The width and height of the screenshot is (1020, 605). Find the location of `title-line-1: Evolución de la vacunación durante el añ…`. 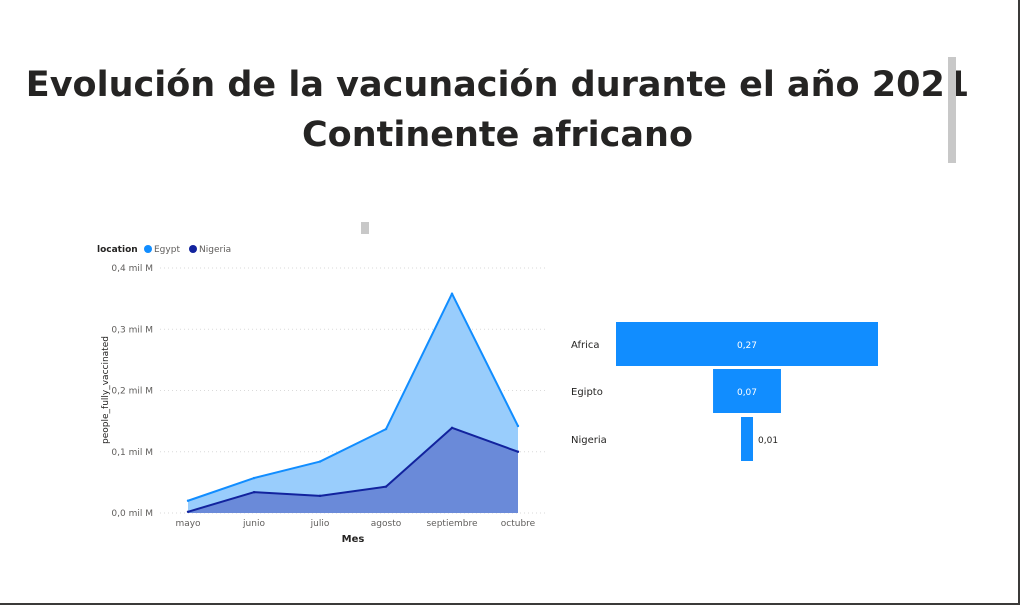

title-line-1: Evolución de la vacunación durante el añ… is located at coordinates (497, 85).